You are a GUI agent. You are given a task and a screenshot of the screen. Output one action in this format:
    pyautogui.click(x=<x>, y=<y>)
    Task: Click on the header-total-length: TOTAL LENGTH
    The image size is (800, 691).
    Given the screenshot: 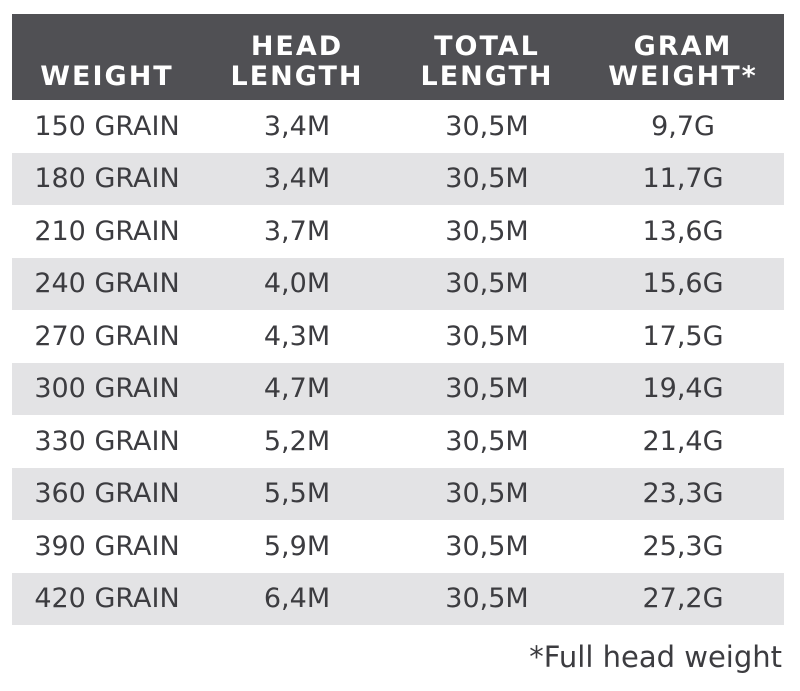 What is the action you would take?
    pyautogui.click(x=487, y=57)
    